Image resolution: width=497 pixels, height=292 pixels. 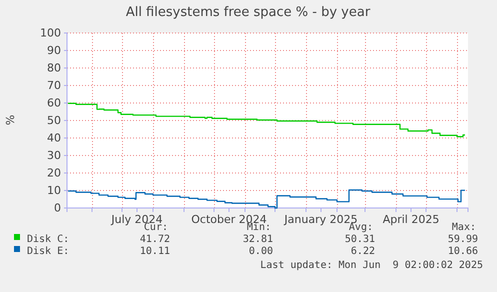 What do you see at coordinates (360, 227) in the screenshot?
I see `text: Avg:` at bounding box center [360, 227].